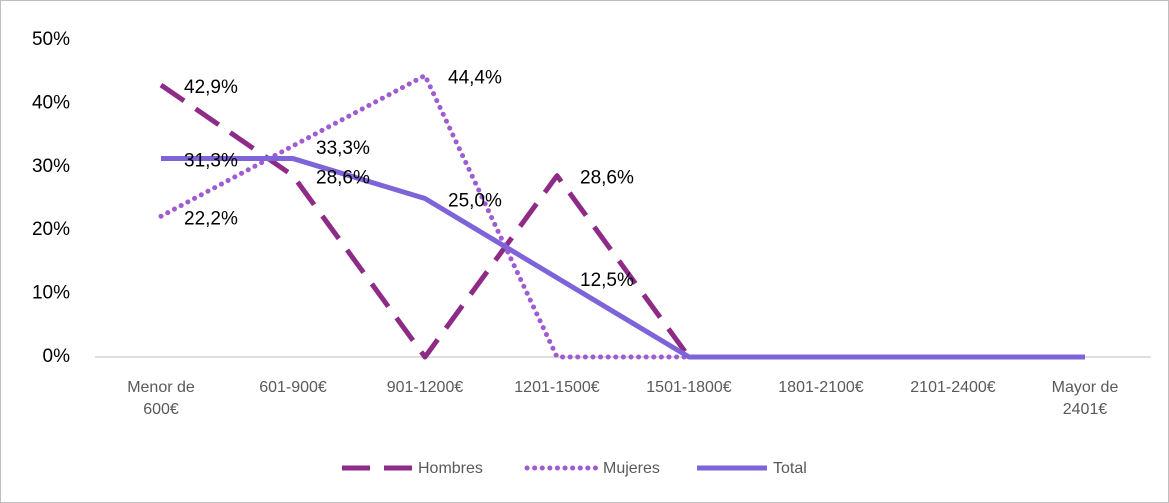  I want to click on y-tick-label: 10%, so click(51, 293).